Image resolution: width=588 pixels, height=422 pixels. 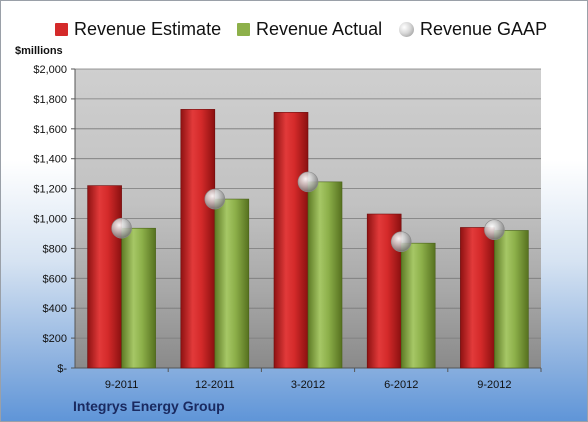 What do you see at coordinates (61, 29) in the screenshot?
I see `legend-swatch-estimate` at bounding box center [61, 29].